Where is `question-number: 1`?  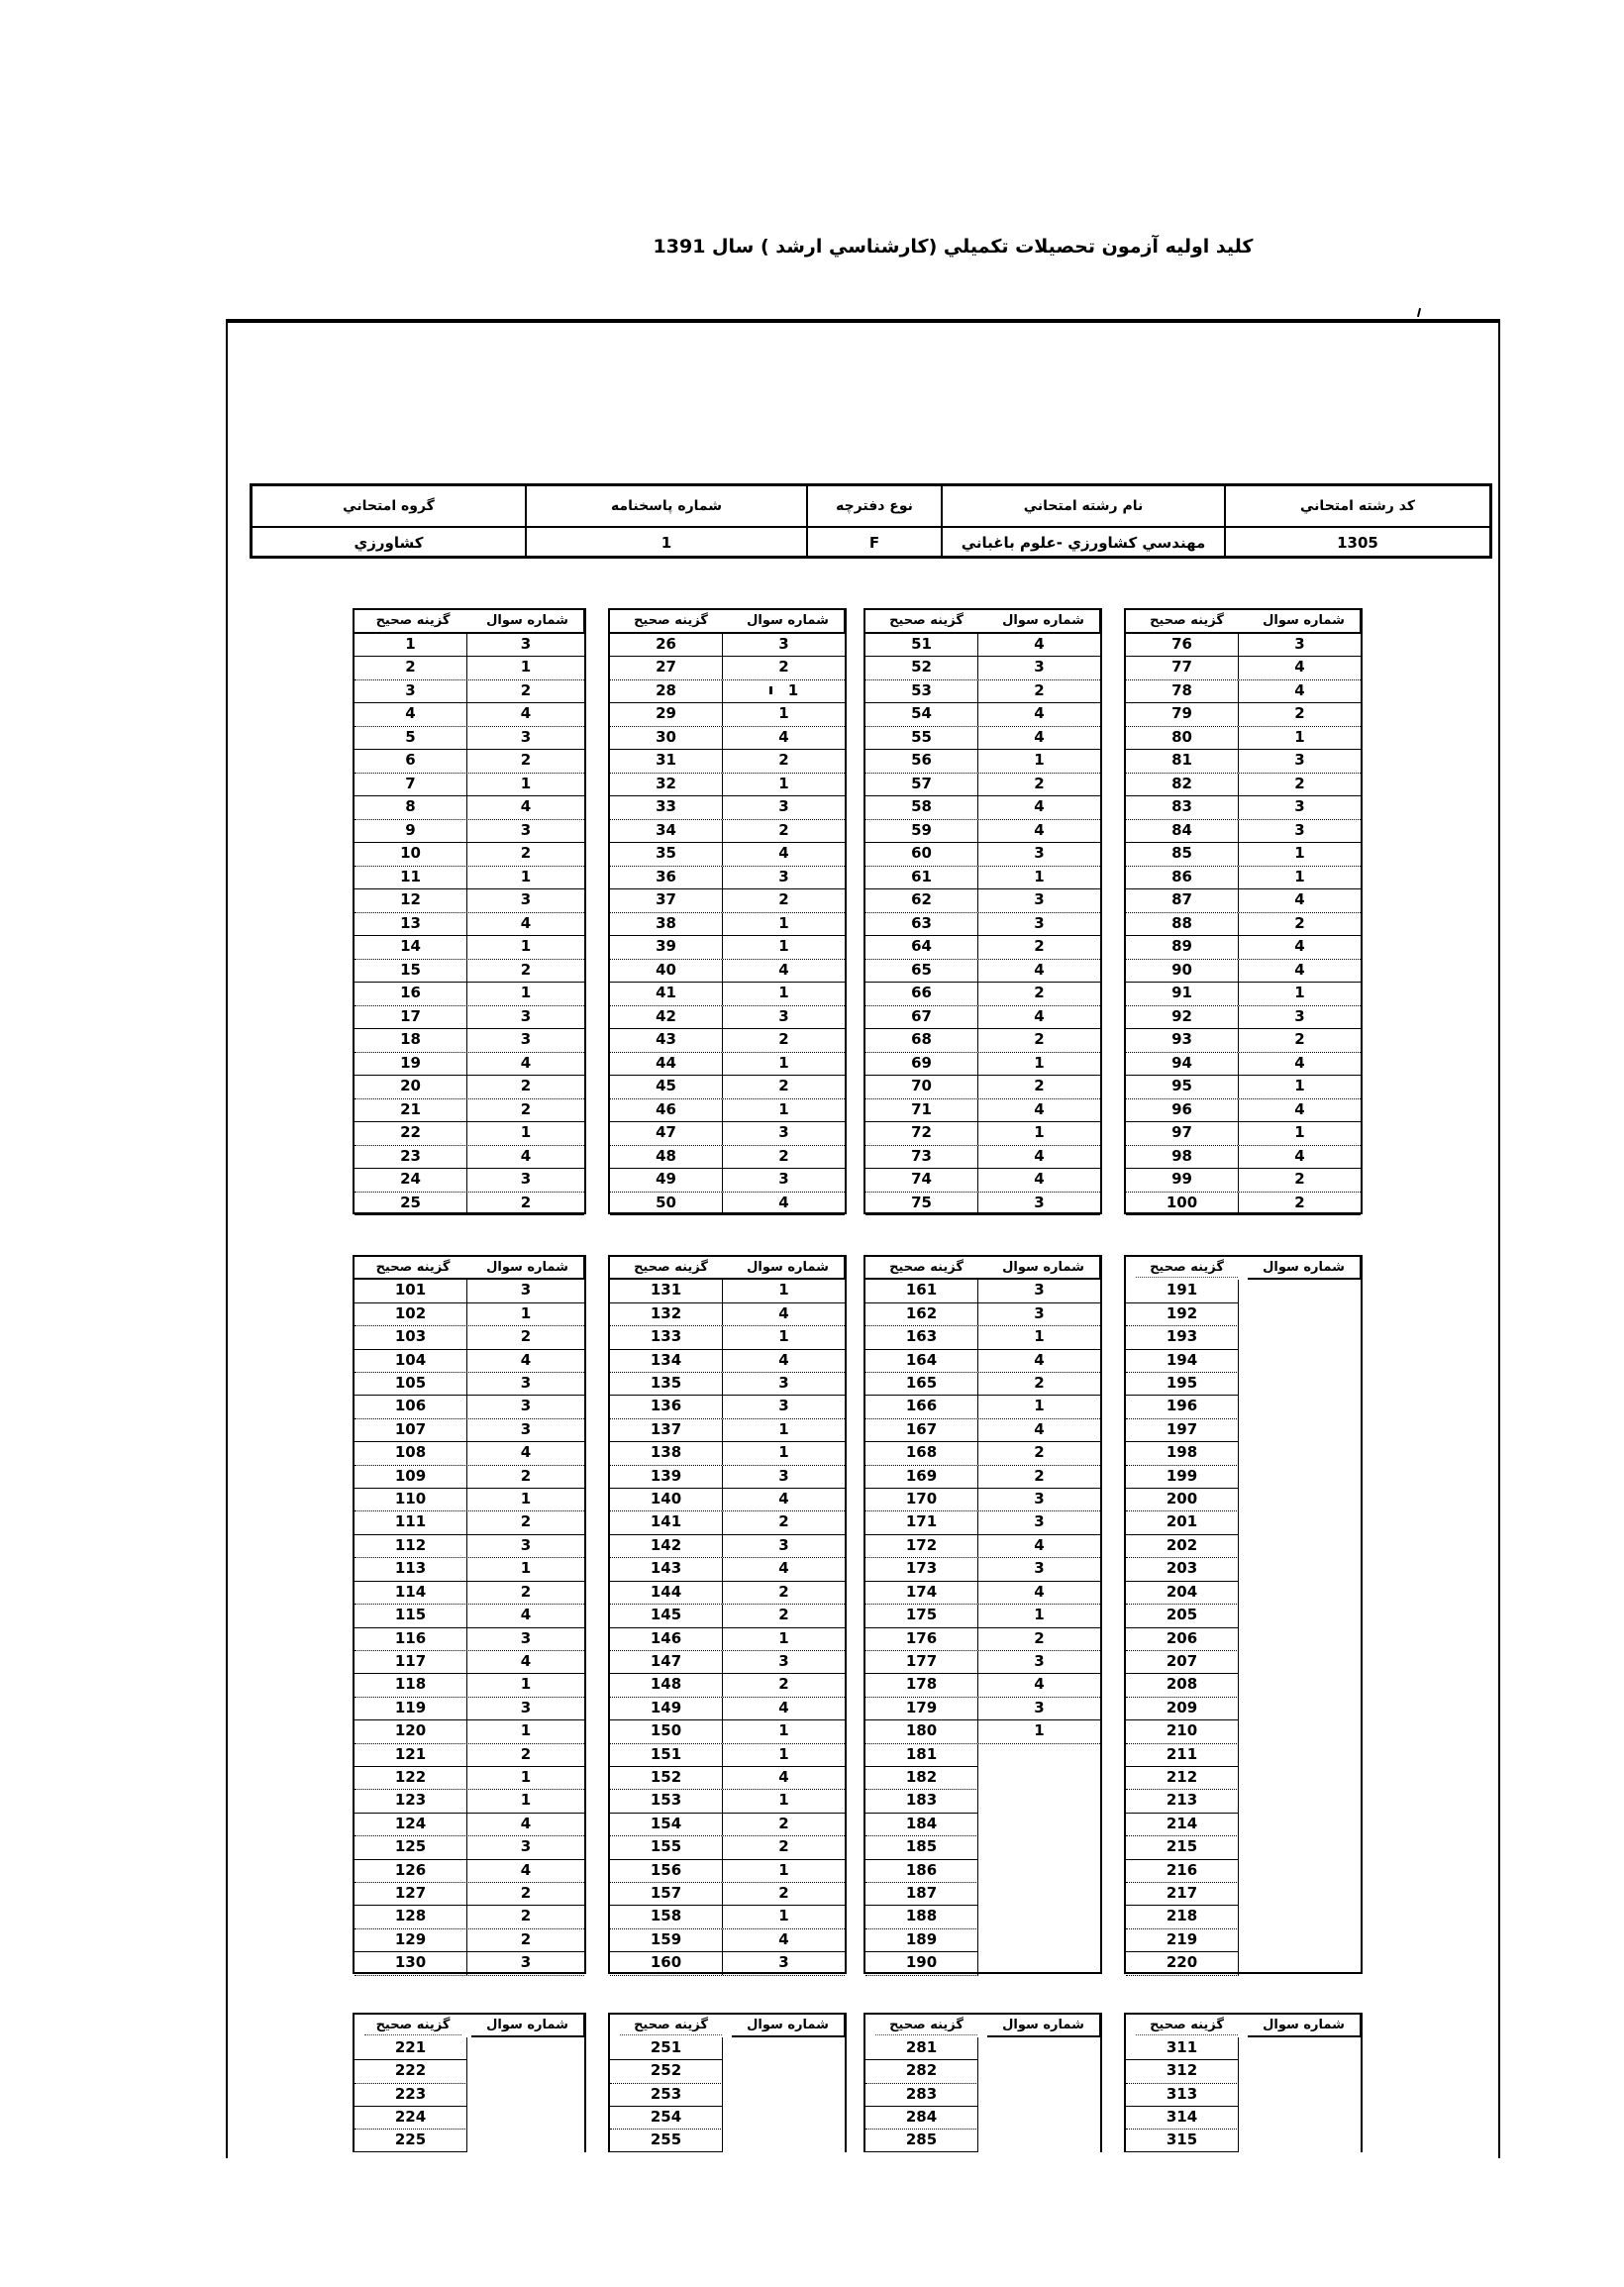 question-number: 1 is located at coordinates (411, 645).